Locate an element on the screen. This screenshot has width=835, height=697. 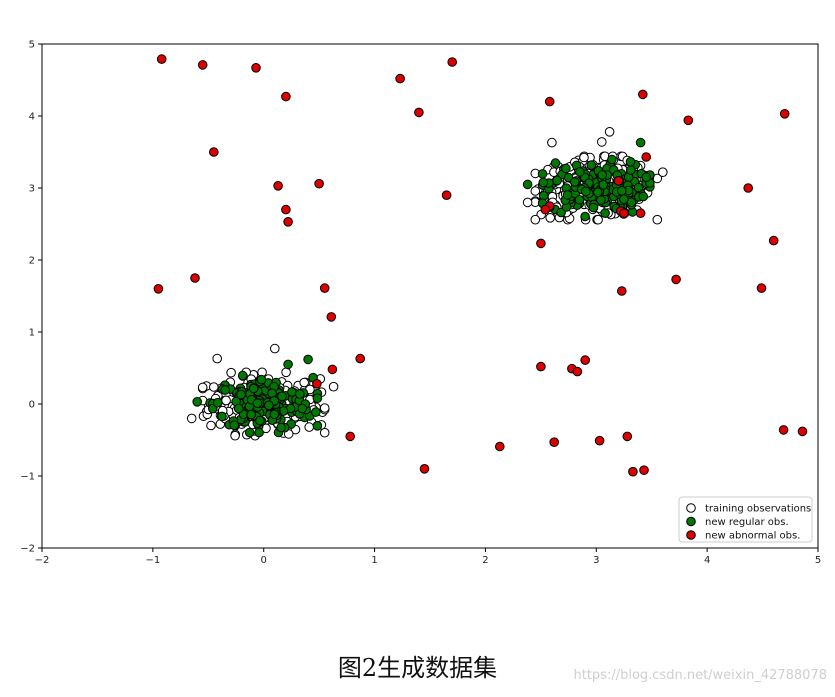
x-tick-label: −2 is located at coordinates (42, 560).